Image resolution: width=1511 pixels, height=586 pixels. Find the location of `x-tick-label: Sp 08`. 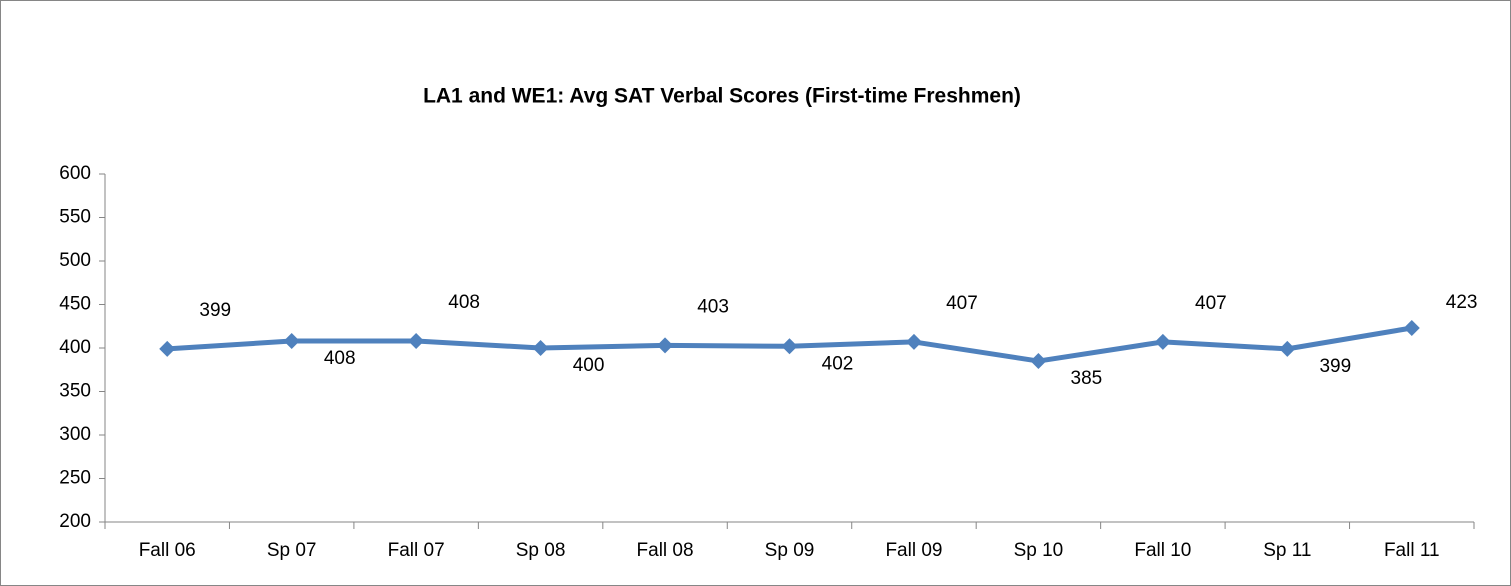

x-tick-label: Sp 08 is located at coordinates (541, 550).